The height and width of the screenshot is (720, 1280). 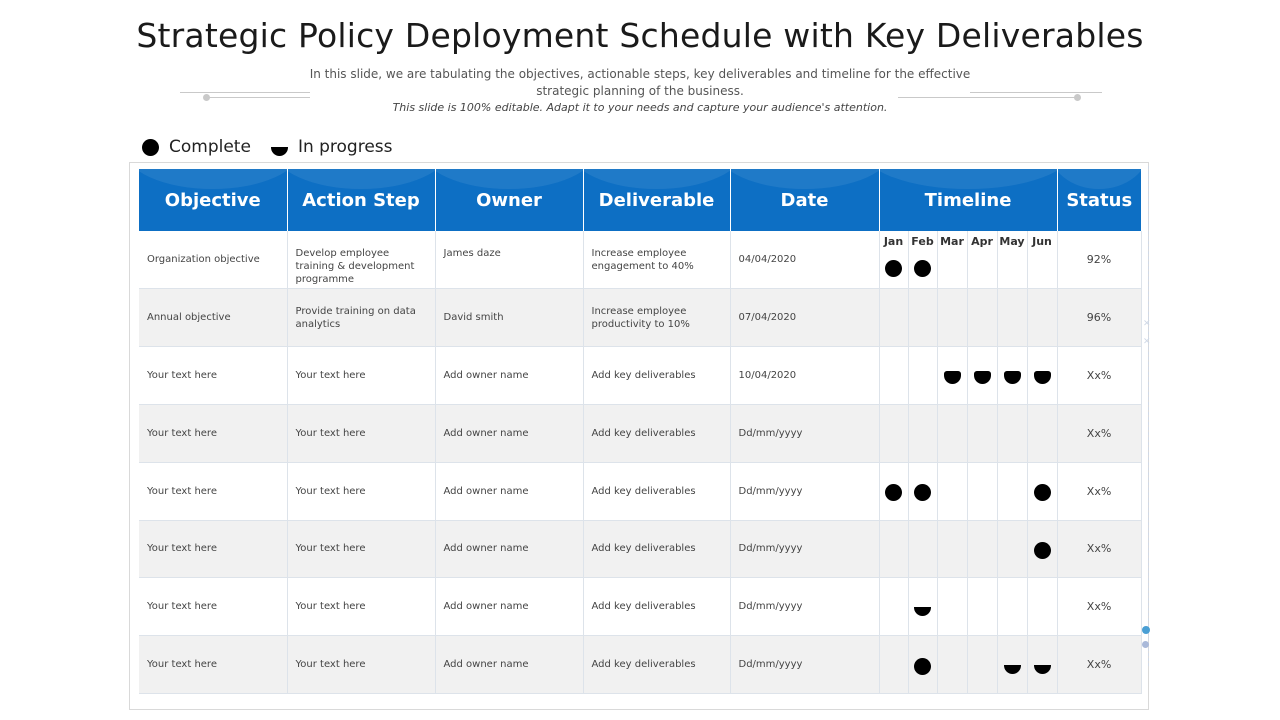 What do you see at coordinates (1148, 416) in the screenshot?
I see `side-dashed-guide` at bounding box center [1148, 416].